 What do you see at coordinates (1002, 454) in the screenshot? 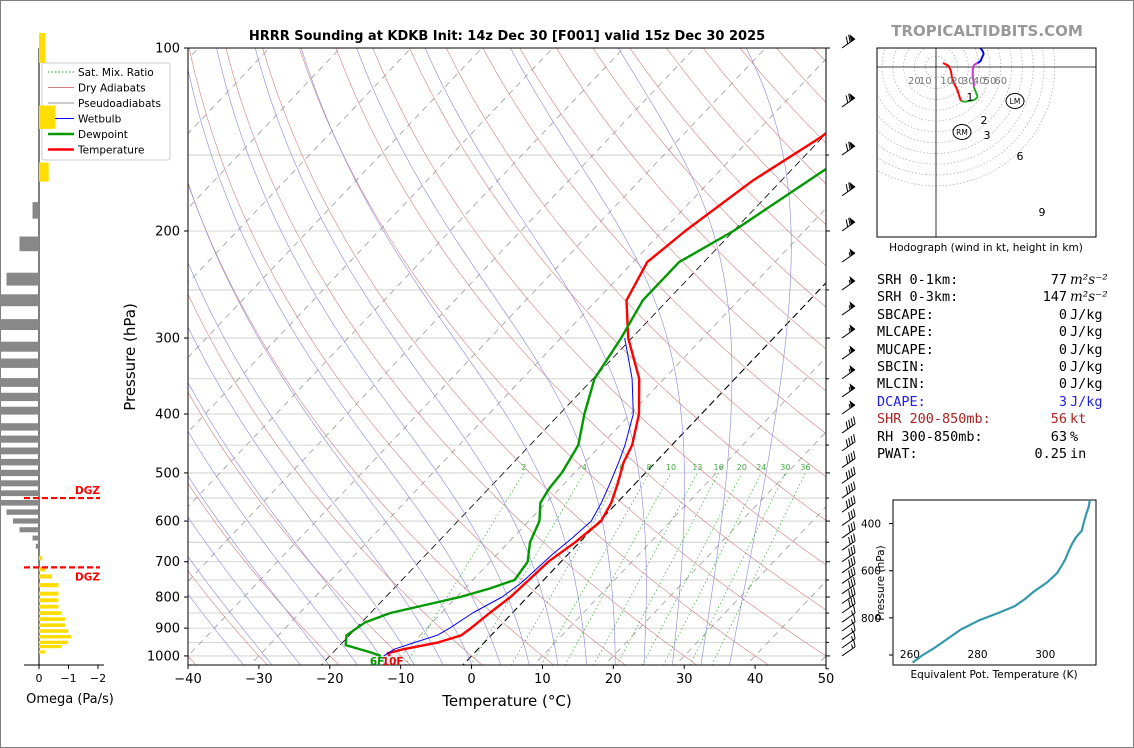
I see `param-row: PWAT: 0.25 in` at bounding box center [1002, 454].